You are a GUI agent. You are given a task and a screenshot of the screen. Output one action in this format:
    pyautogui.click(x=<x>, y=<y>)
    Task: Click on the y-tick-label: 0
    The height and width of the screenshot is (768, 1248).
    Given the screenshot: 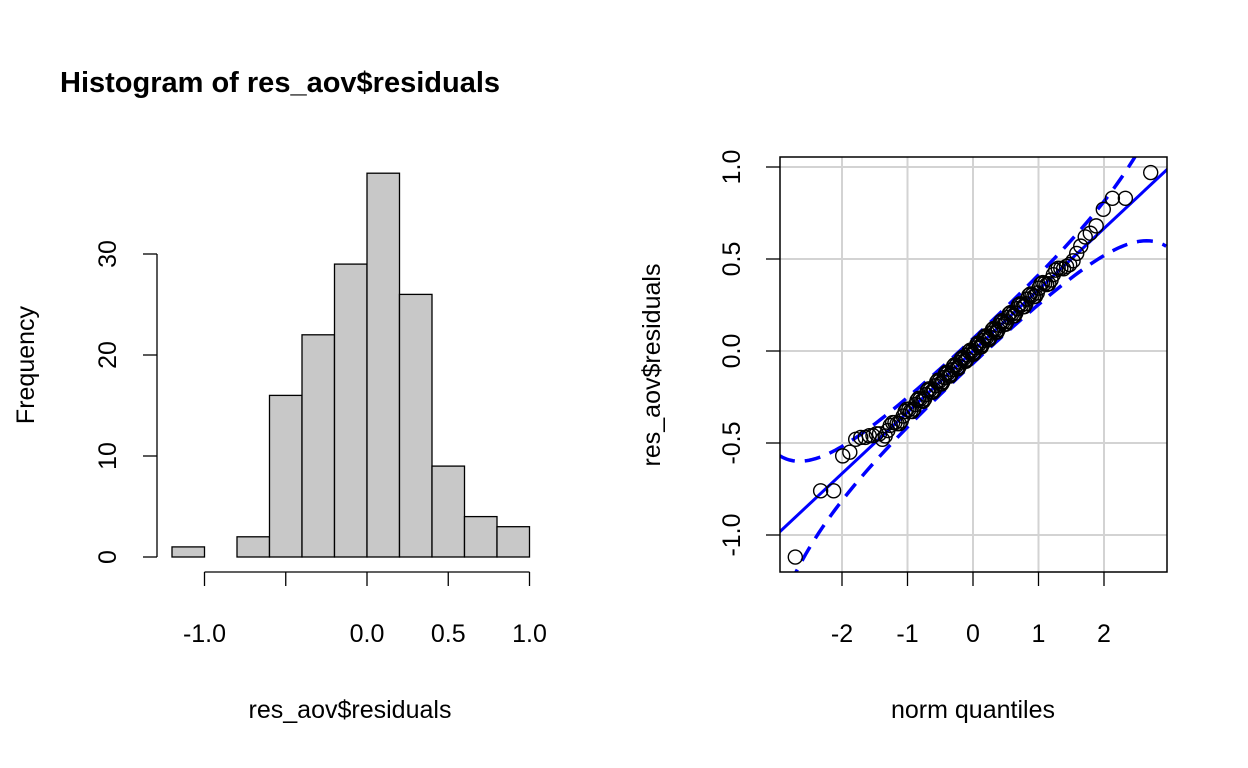 What is the action you would take?
    pyautogui.click(x=108, y=557)
    